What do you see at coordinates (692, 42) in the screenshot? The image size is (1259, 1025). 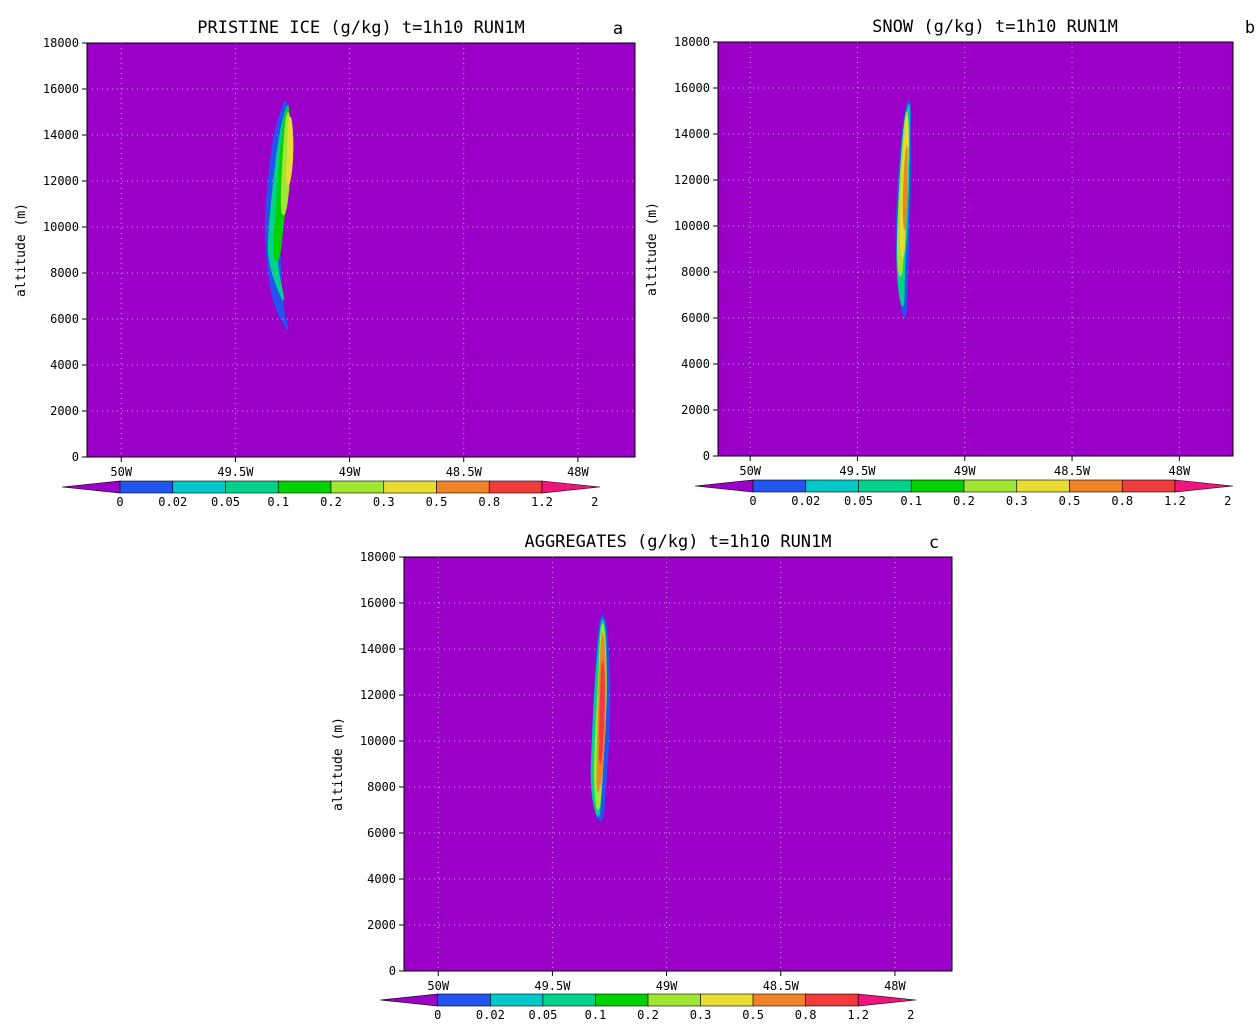 I see `y-tick-label: 18000` at bounding box center [692, 42].